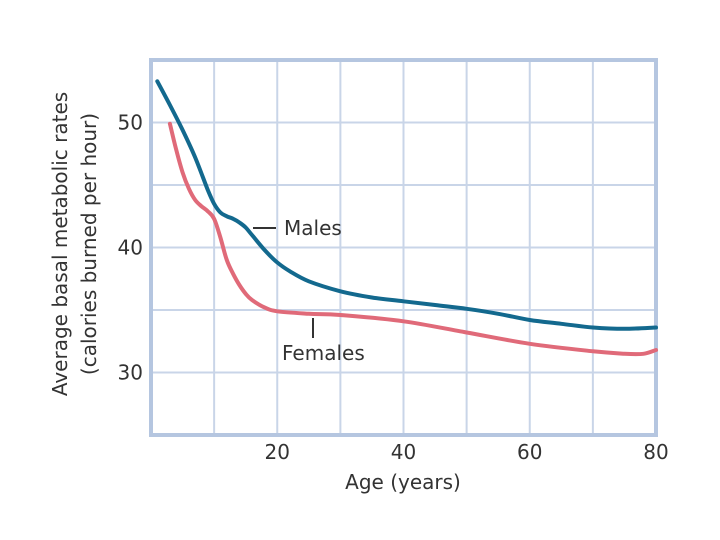 This screenshot has height=540, width=720. I want to click on males-series-label: Males, so click(313, 228).